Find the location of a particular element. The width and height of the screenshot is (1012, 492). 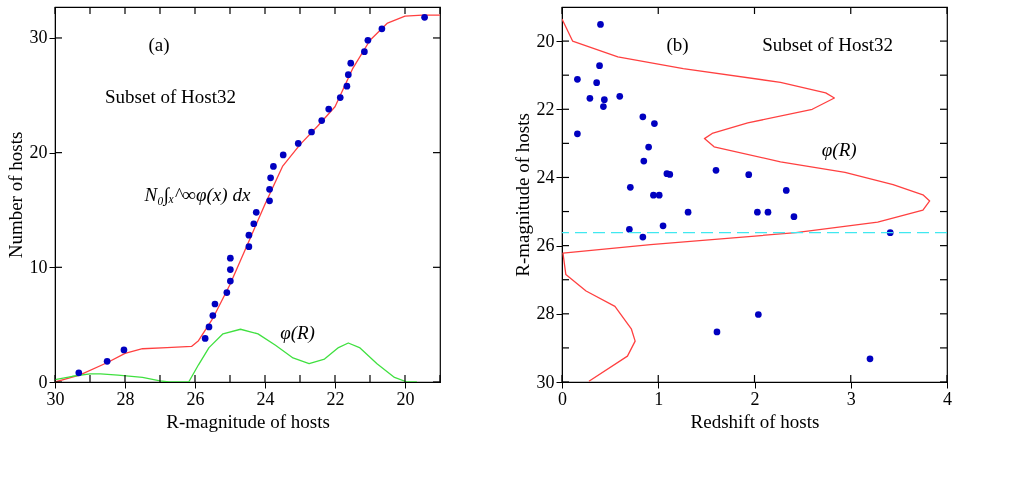

annotation: (a) is located at coordinates (159, 44).